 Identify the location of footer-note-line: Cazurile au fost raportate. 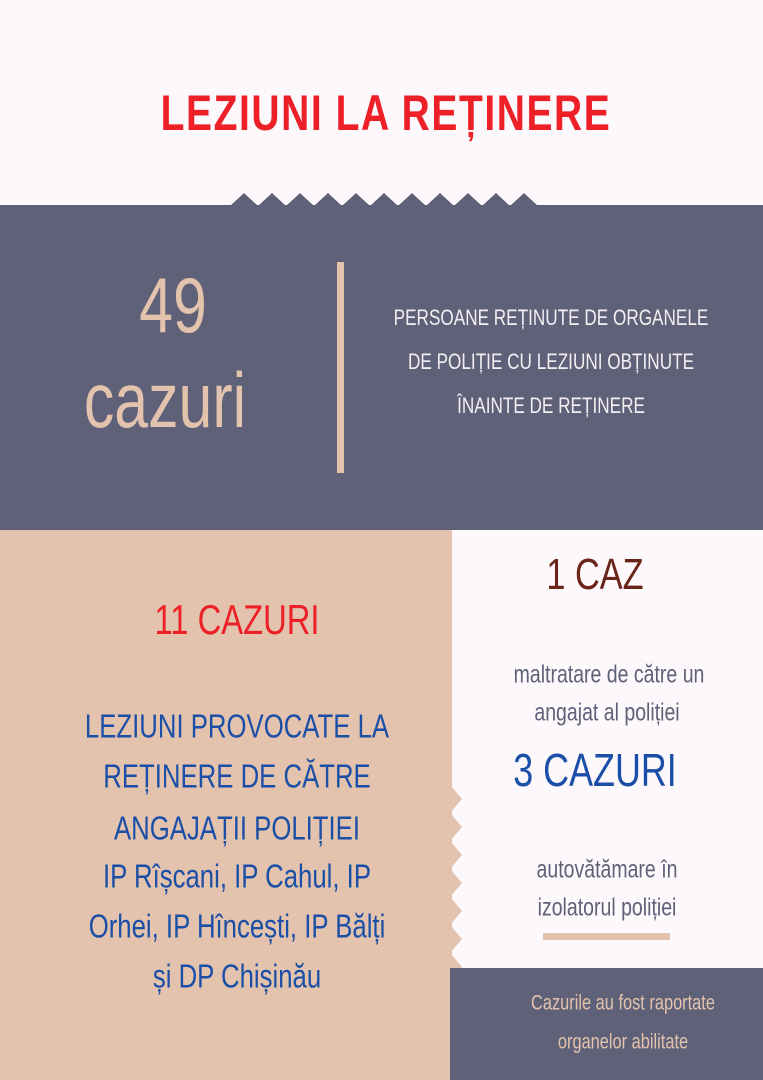
(623, 1003).